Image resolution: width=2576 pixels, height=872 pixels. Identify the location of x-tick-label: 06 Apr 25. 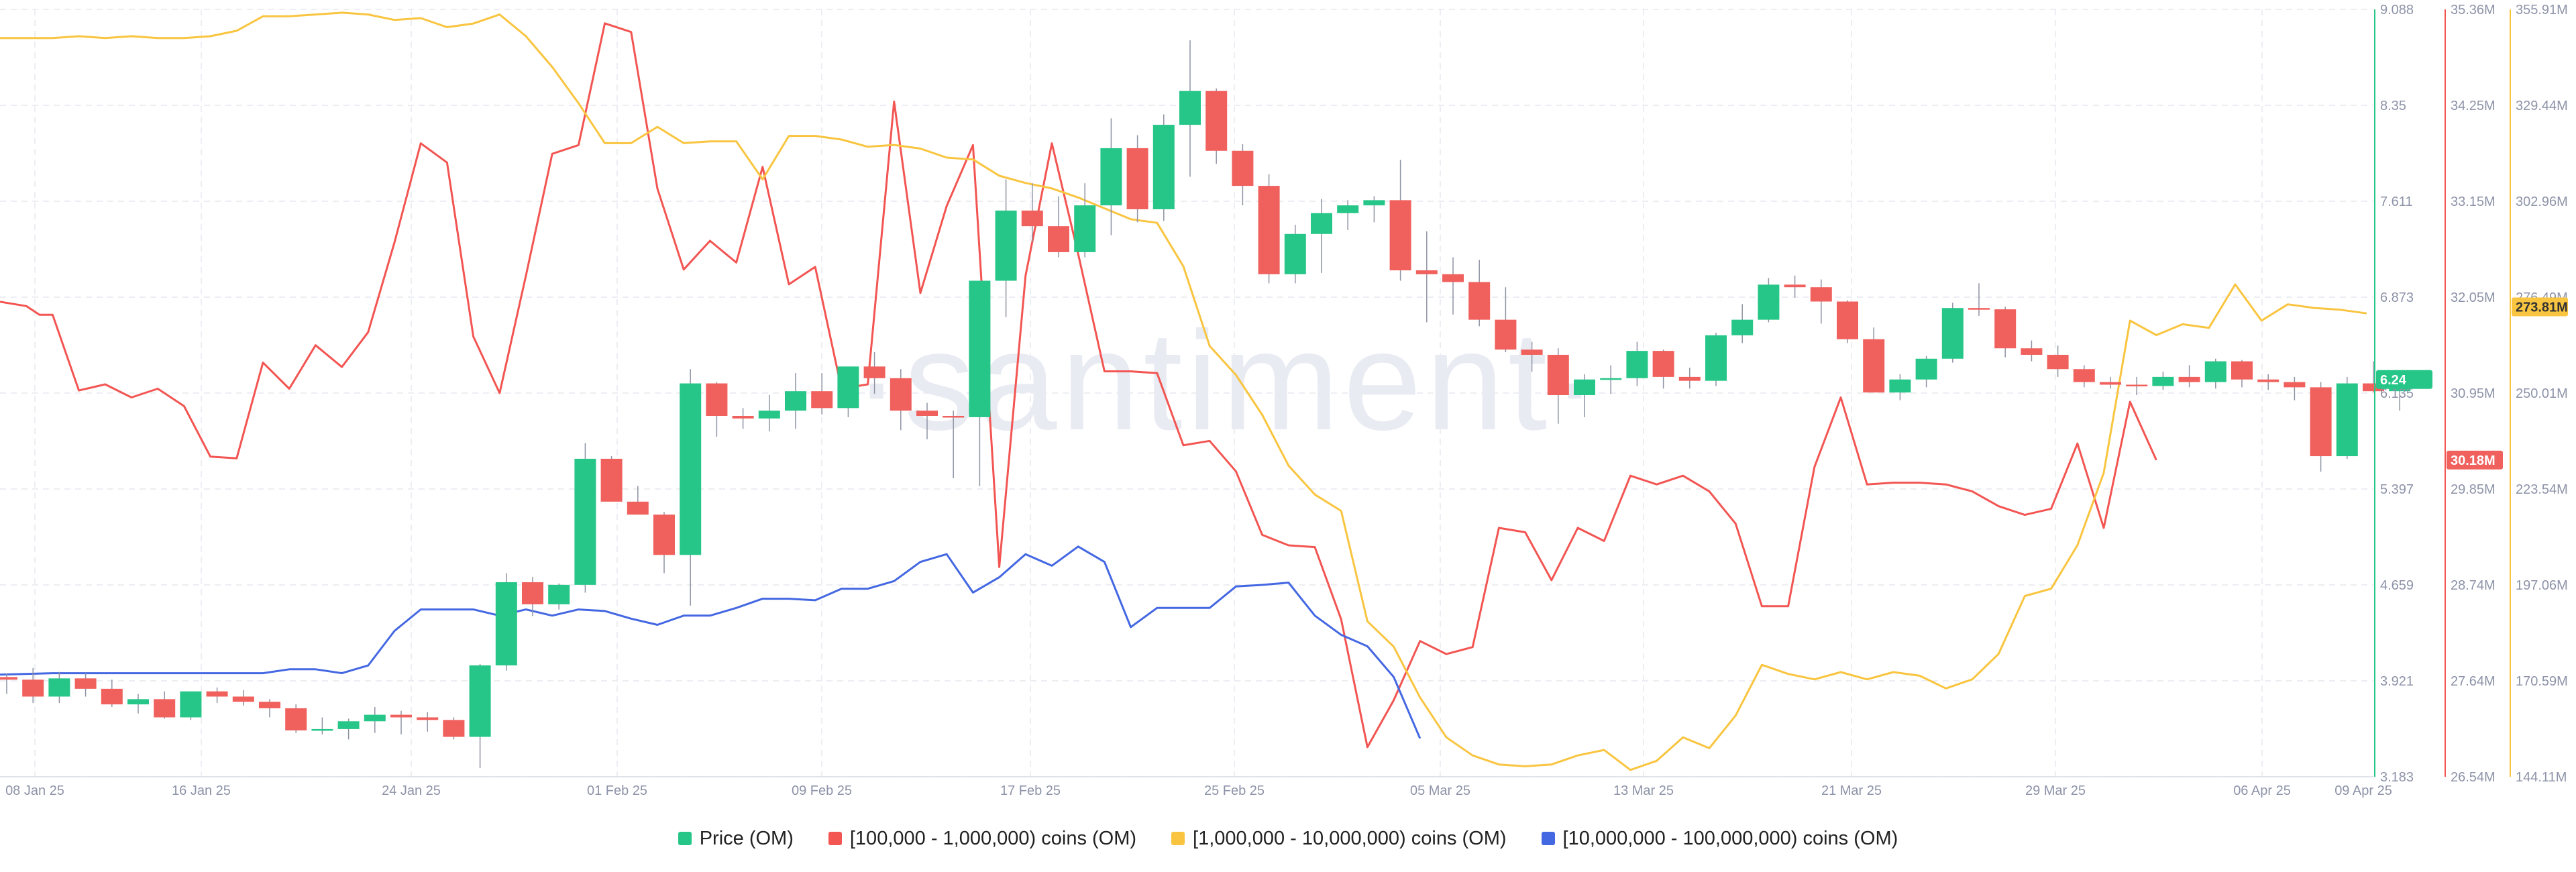
(2262, 790).